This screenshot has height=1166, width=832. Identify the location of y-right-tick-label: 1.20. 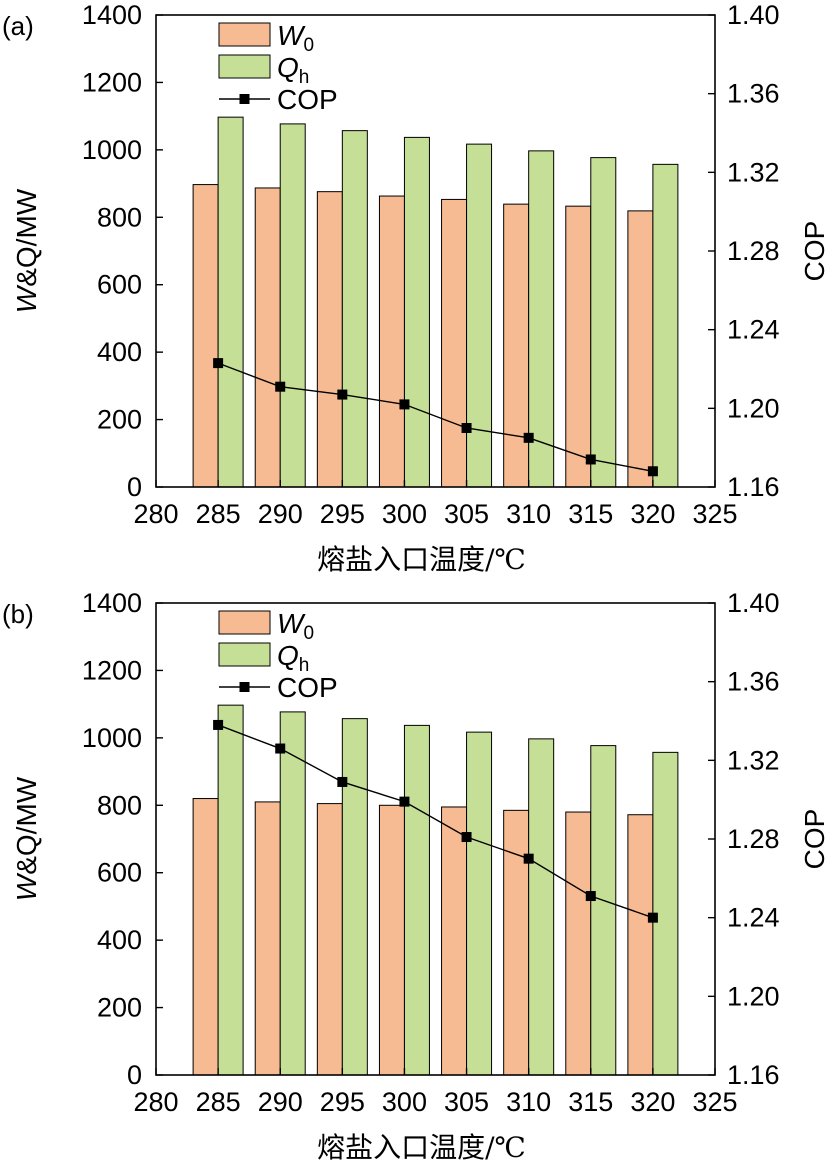
(753, 408).